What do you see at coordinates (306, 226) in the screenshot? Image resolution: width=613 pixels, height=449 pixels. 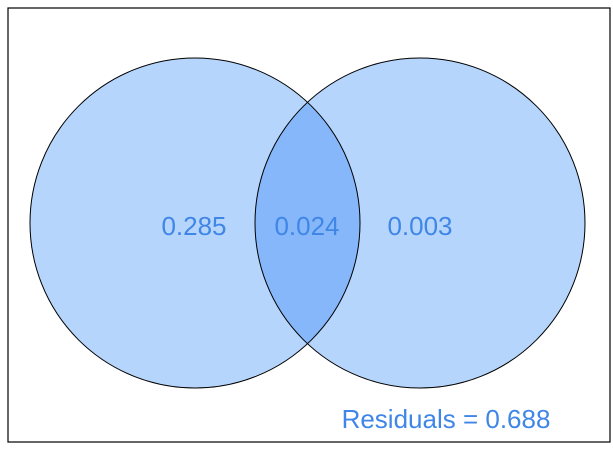 I see `intersection-value: 0.024` at bounding box center [306, 226].